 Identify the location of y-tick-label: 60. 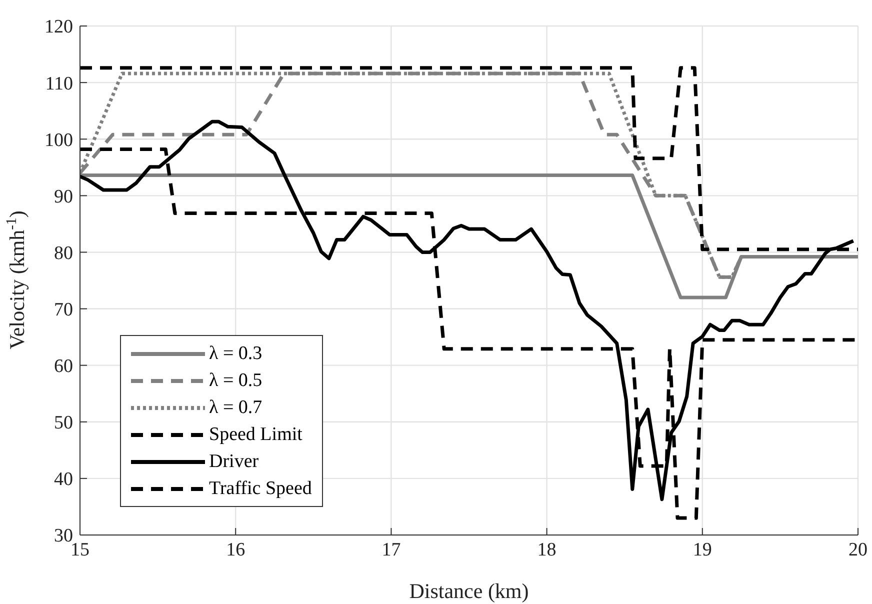
(63, 367).